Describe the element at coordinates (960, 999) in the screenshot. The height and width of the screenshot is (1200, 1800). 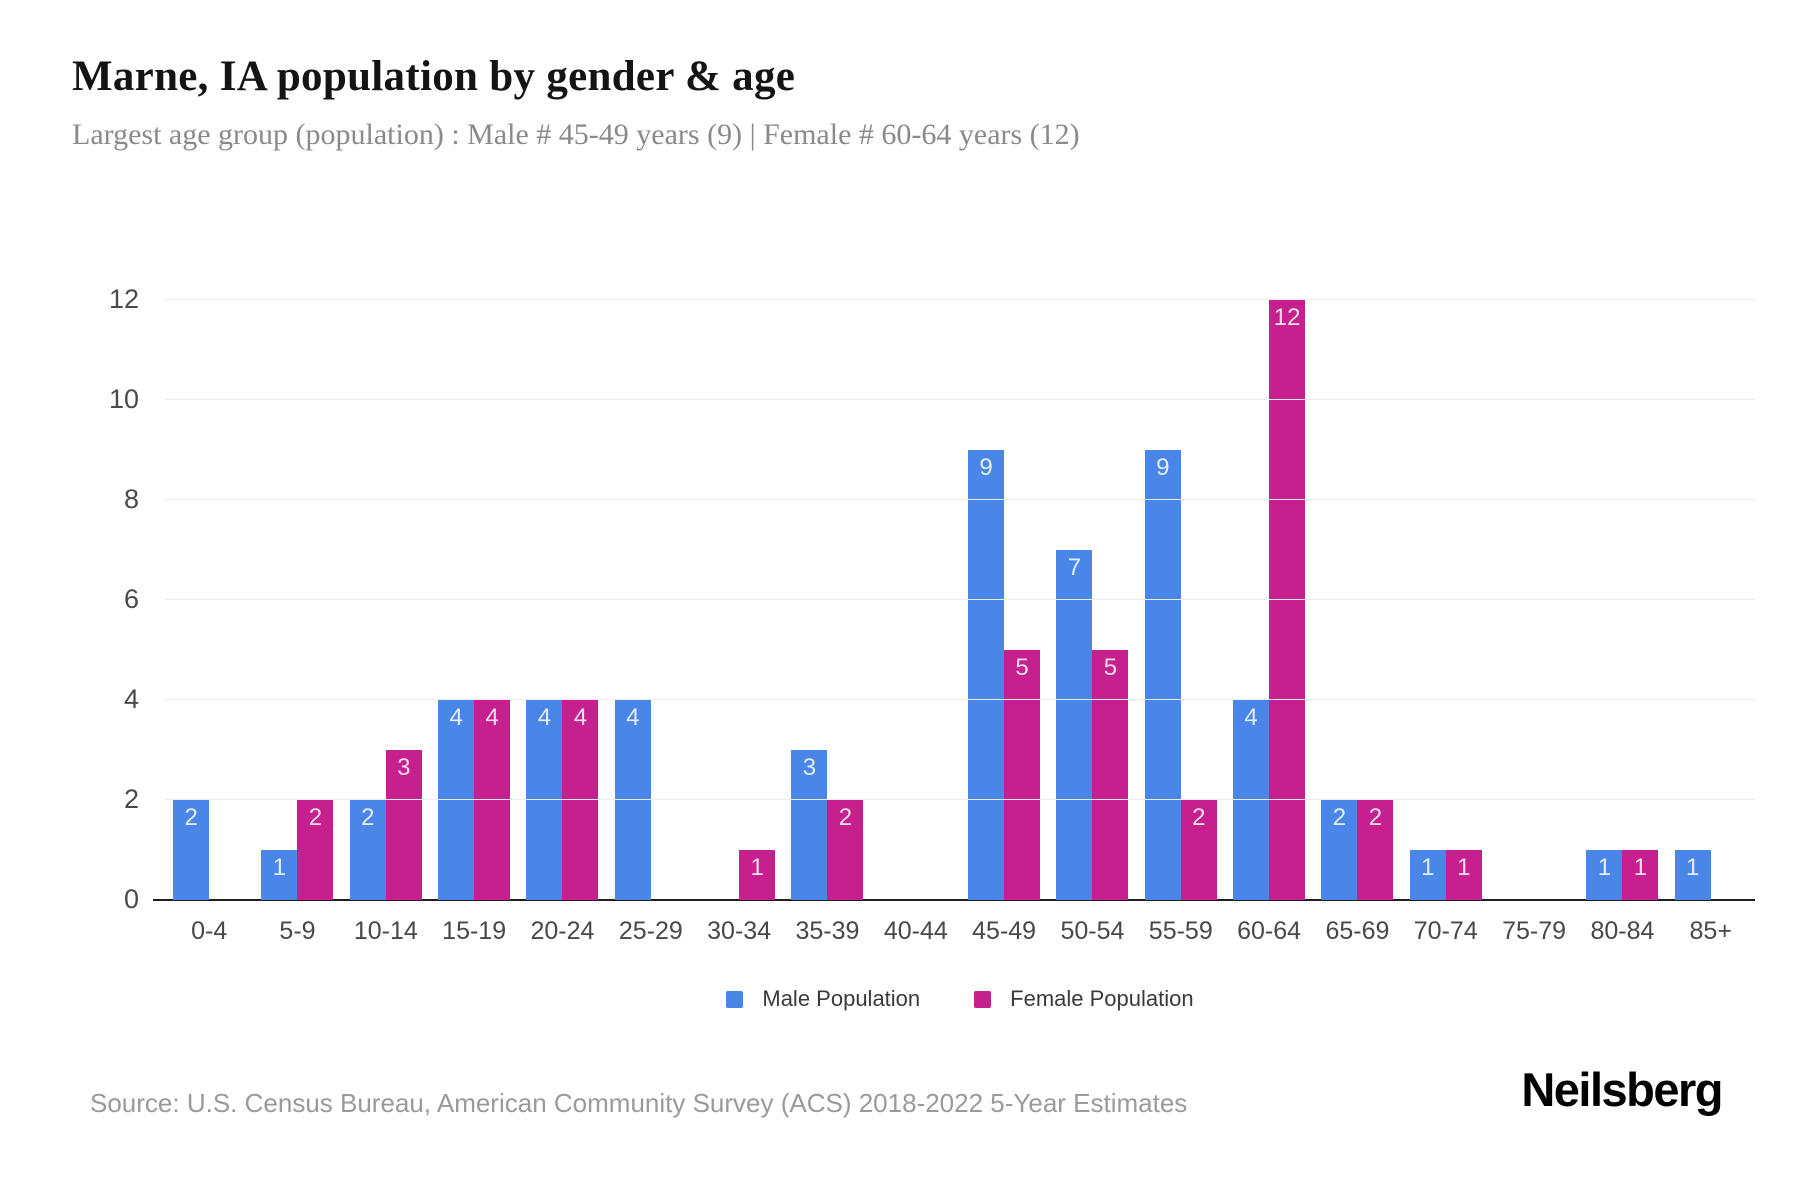
I see `legend: Male Population Female Population` at that location.